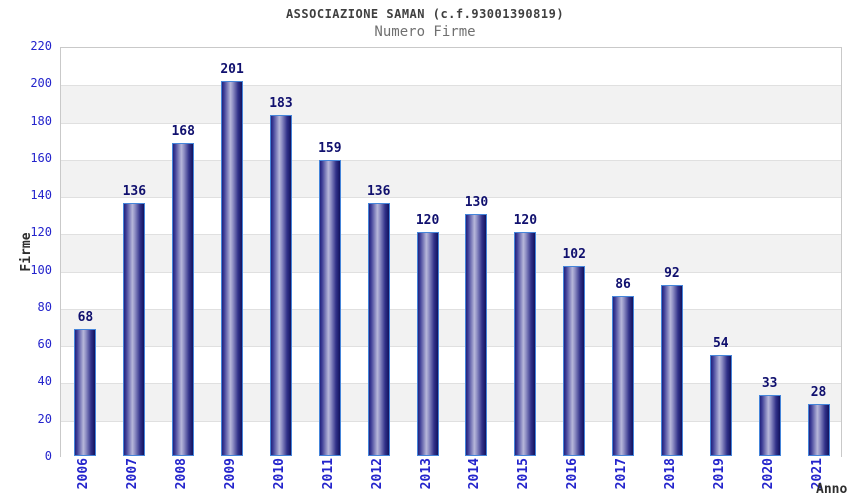 The height and width of the screenshot is (500, 850). I want to click on x-tick-label-2016: 2016, so click(573, 474).